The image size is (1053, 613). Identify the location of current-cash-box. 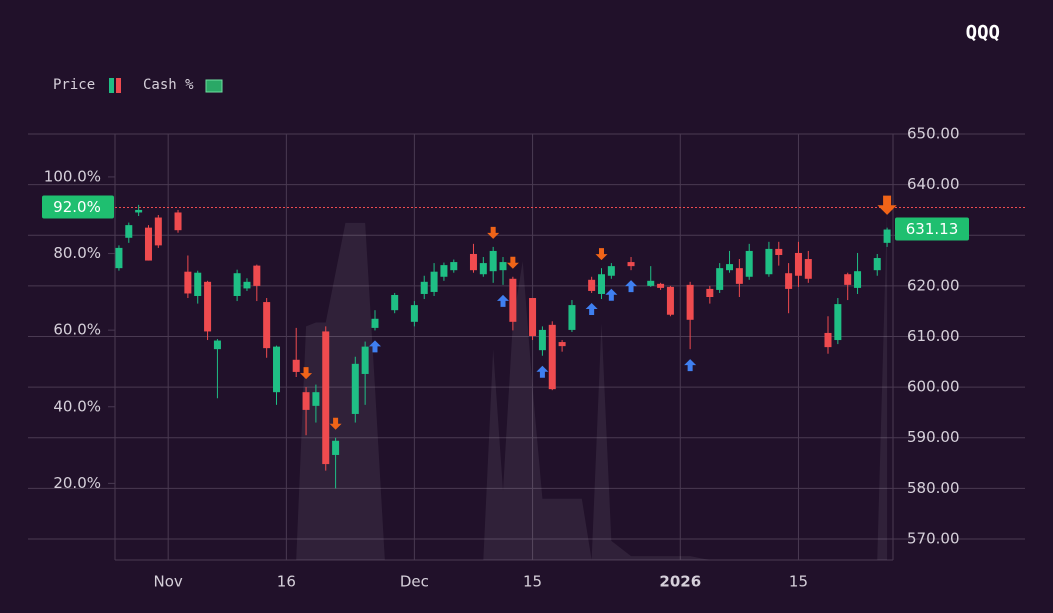
(78, 207).